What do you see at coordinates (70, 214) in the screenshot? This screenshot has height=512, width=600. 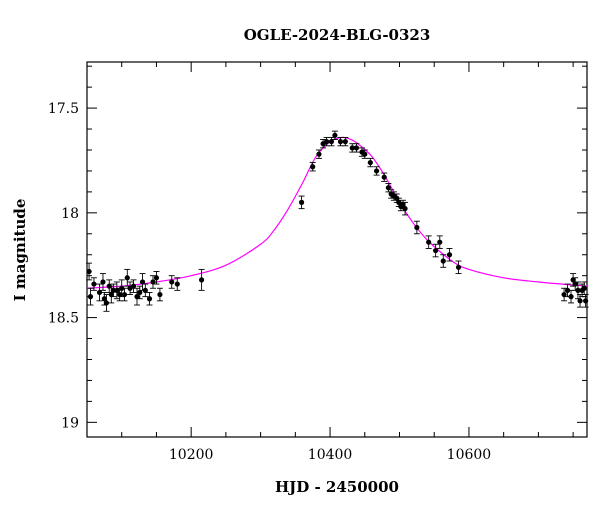 I see `y-tick-label: 18` at bounding box center [70, 214].